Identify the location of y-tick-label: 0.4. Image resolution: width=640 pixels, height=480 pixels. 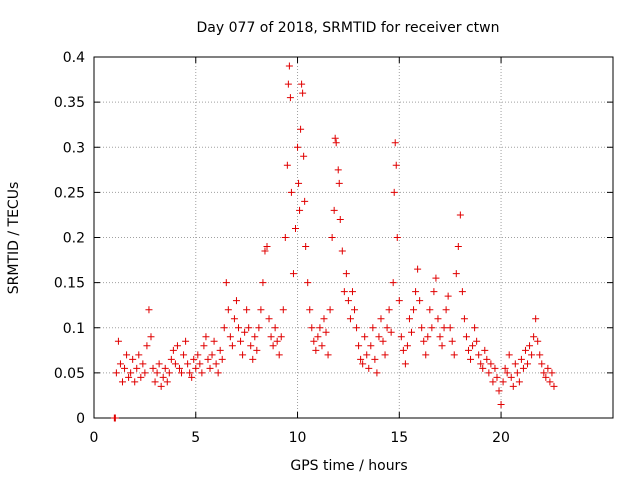
(74, 58).